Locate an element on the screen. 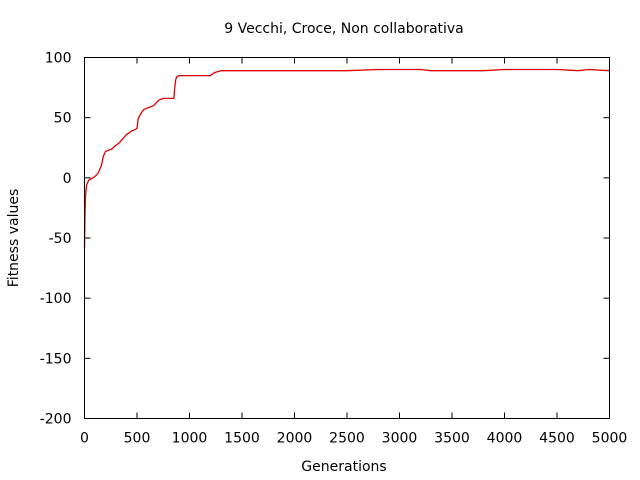  chart-title: 9 Vecchi, Croce, Non collaborativa is located at coordinates (344, 29).